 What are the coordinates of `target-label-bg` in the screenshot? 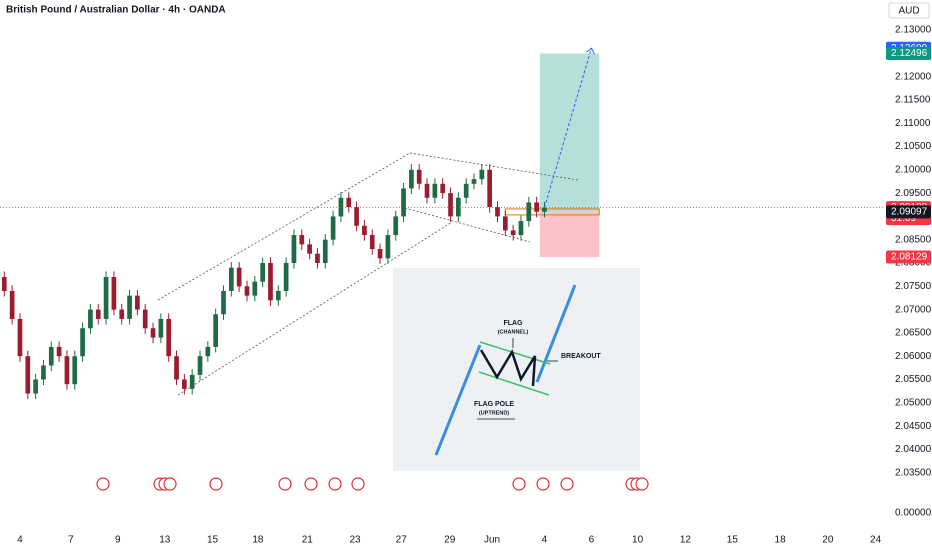 It's located at (908, 53).